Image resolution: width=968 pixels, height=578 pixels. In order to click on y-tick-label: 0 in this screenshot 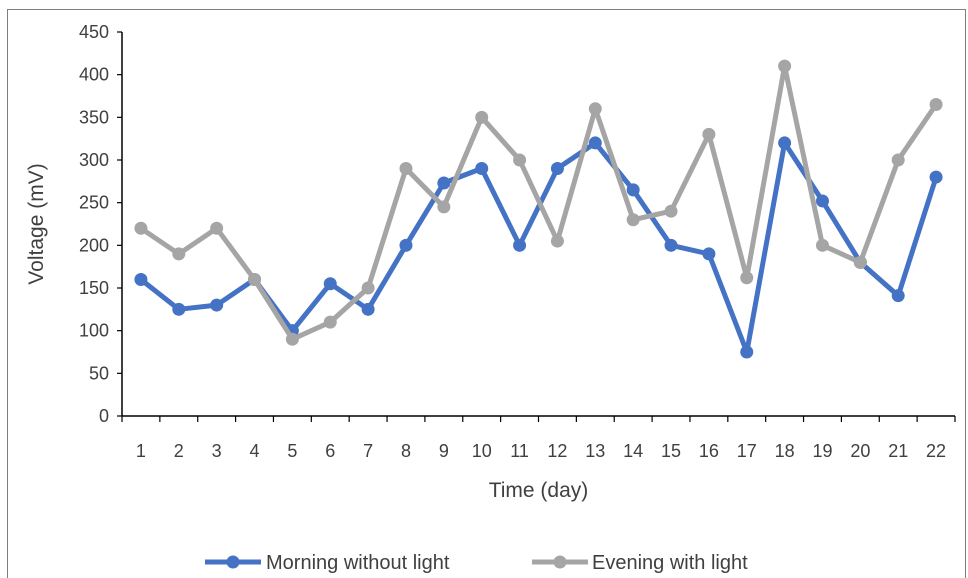, I will do `click(104, 416)`.